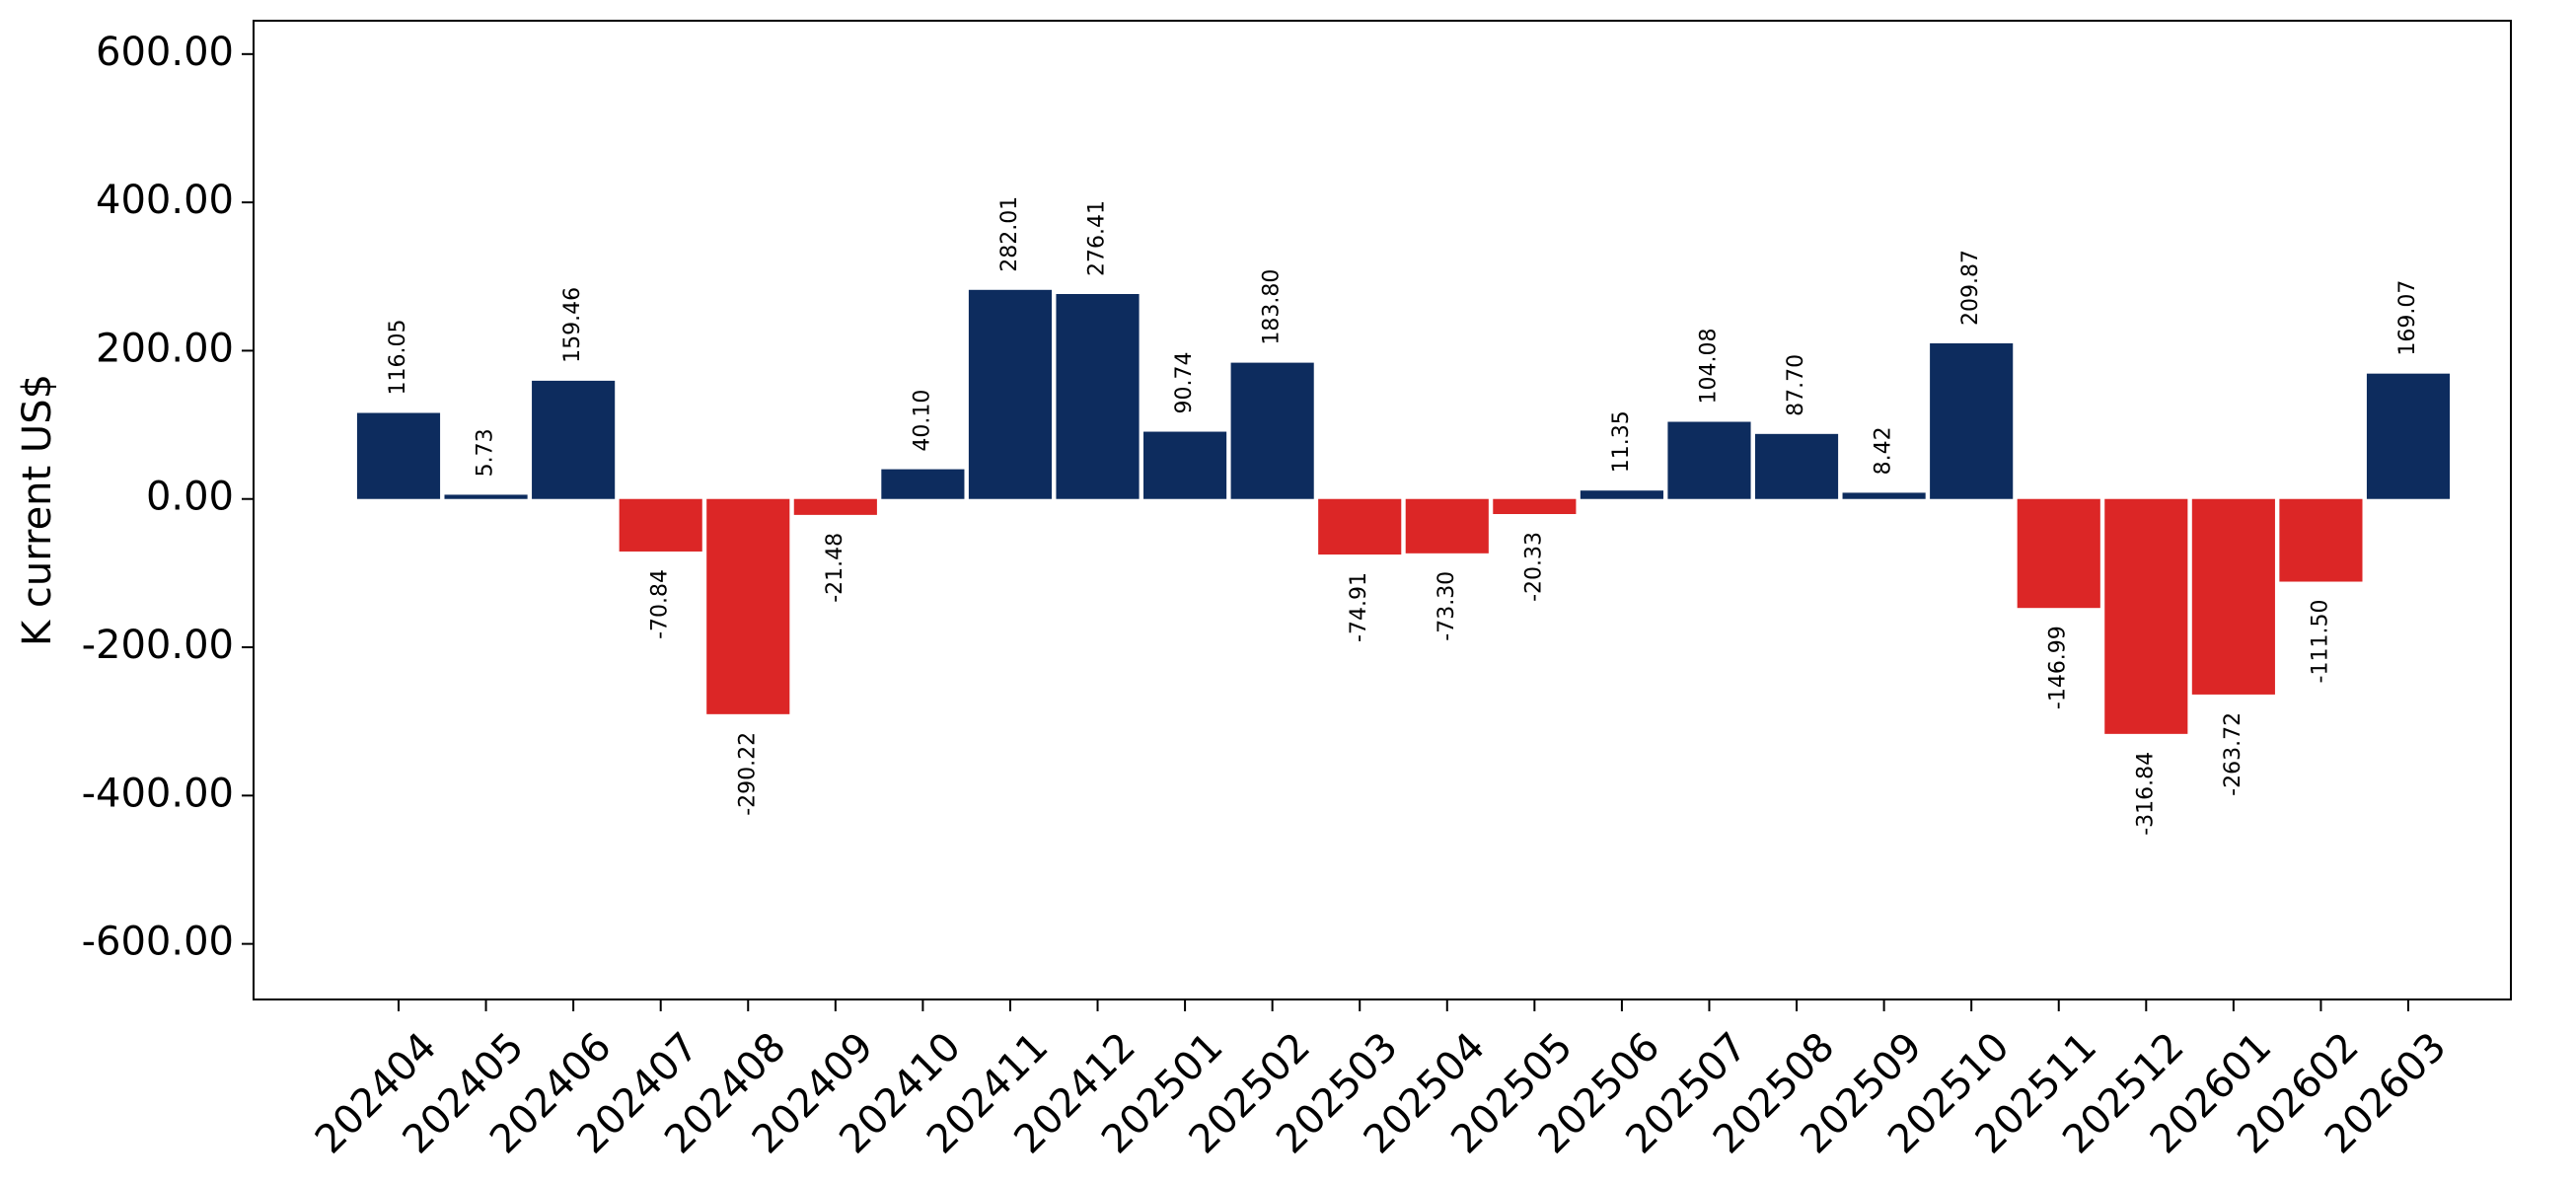 This screenshot has width=2576, height=1183. I want to click on bar-value-label: 104.08, so click(1708, 367).